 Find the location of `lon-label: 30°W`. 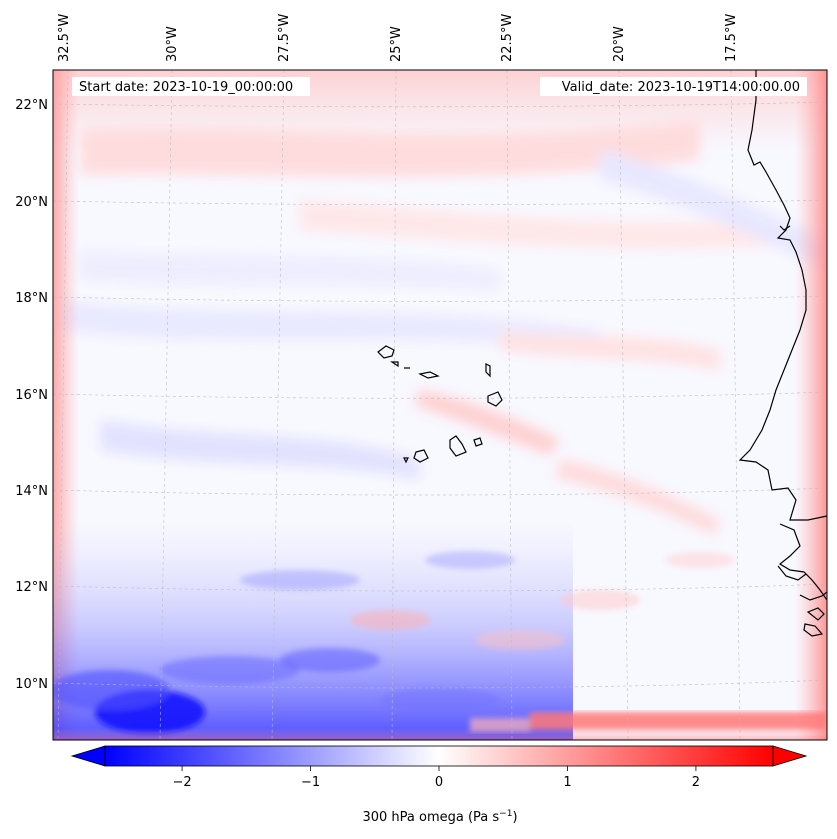

lon-label: 30°W is located at coordinates (172, 44).